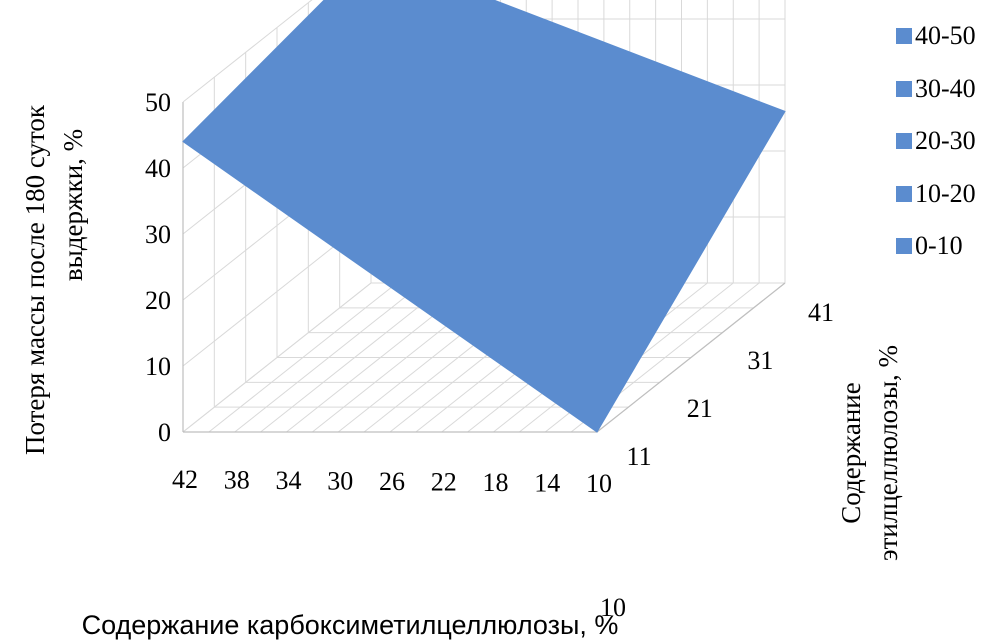  I want to click on legend-item: 30-40, so click(946, 89).